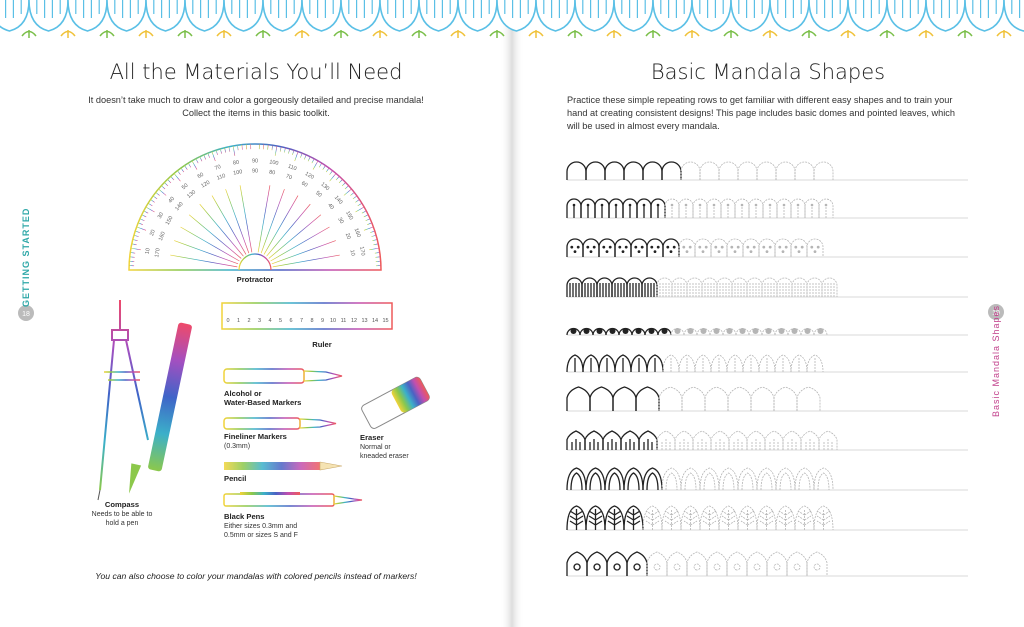 This screenshot has width=1024, height=627. I want to click on tool-label: Alcohol or, so click(243, 393).